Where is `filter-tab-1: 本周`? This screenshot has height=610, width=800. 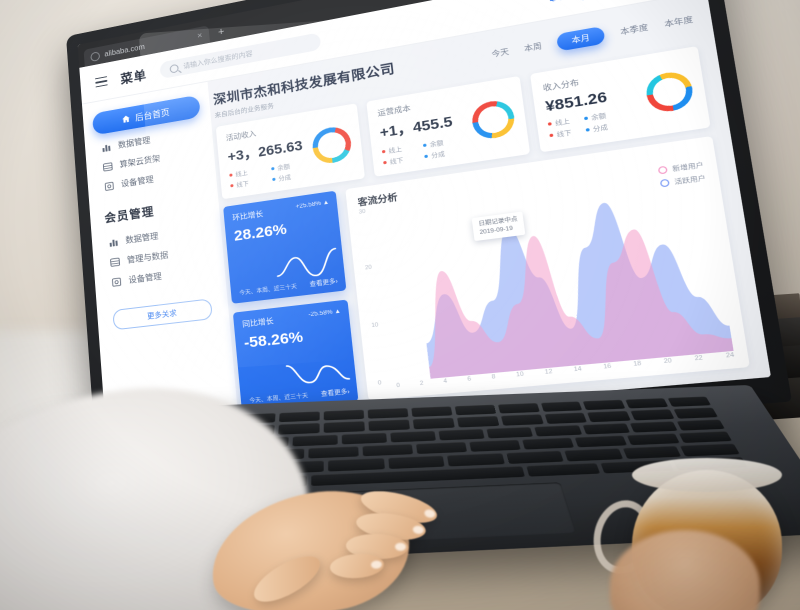
filter-tab-1: 本周 is located at coordinates (533, 47).